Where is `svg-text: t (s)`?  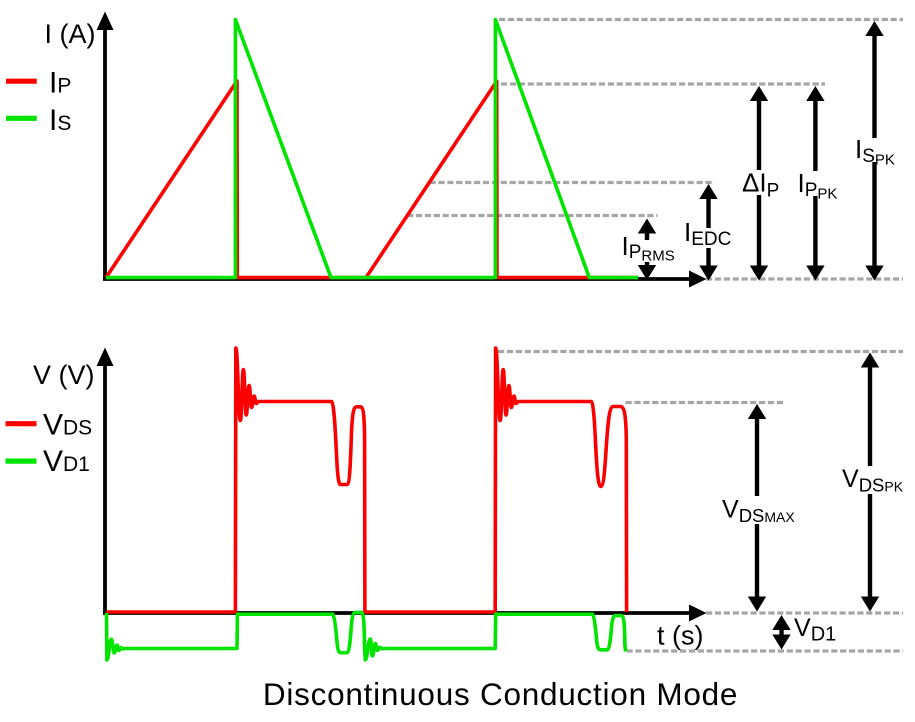 svg-text: t (s) is located at coordinates (680, 636).